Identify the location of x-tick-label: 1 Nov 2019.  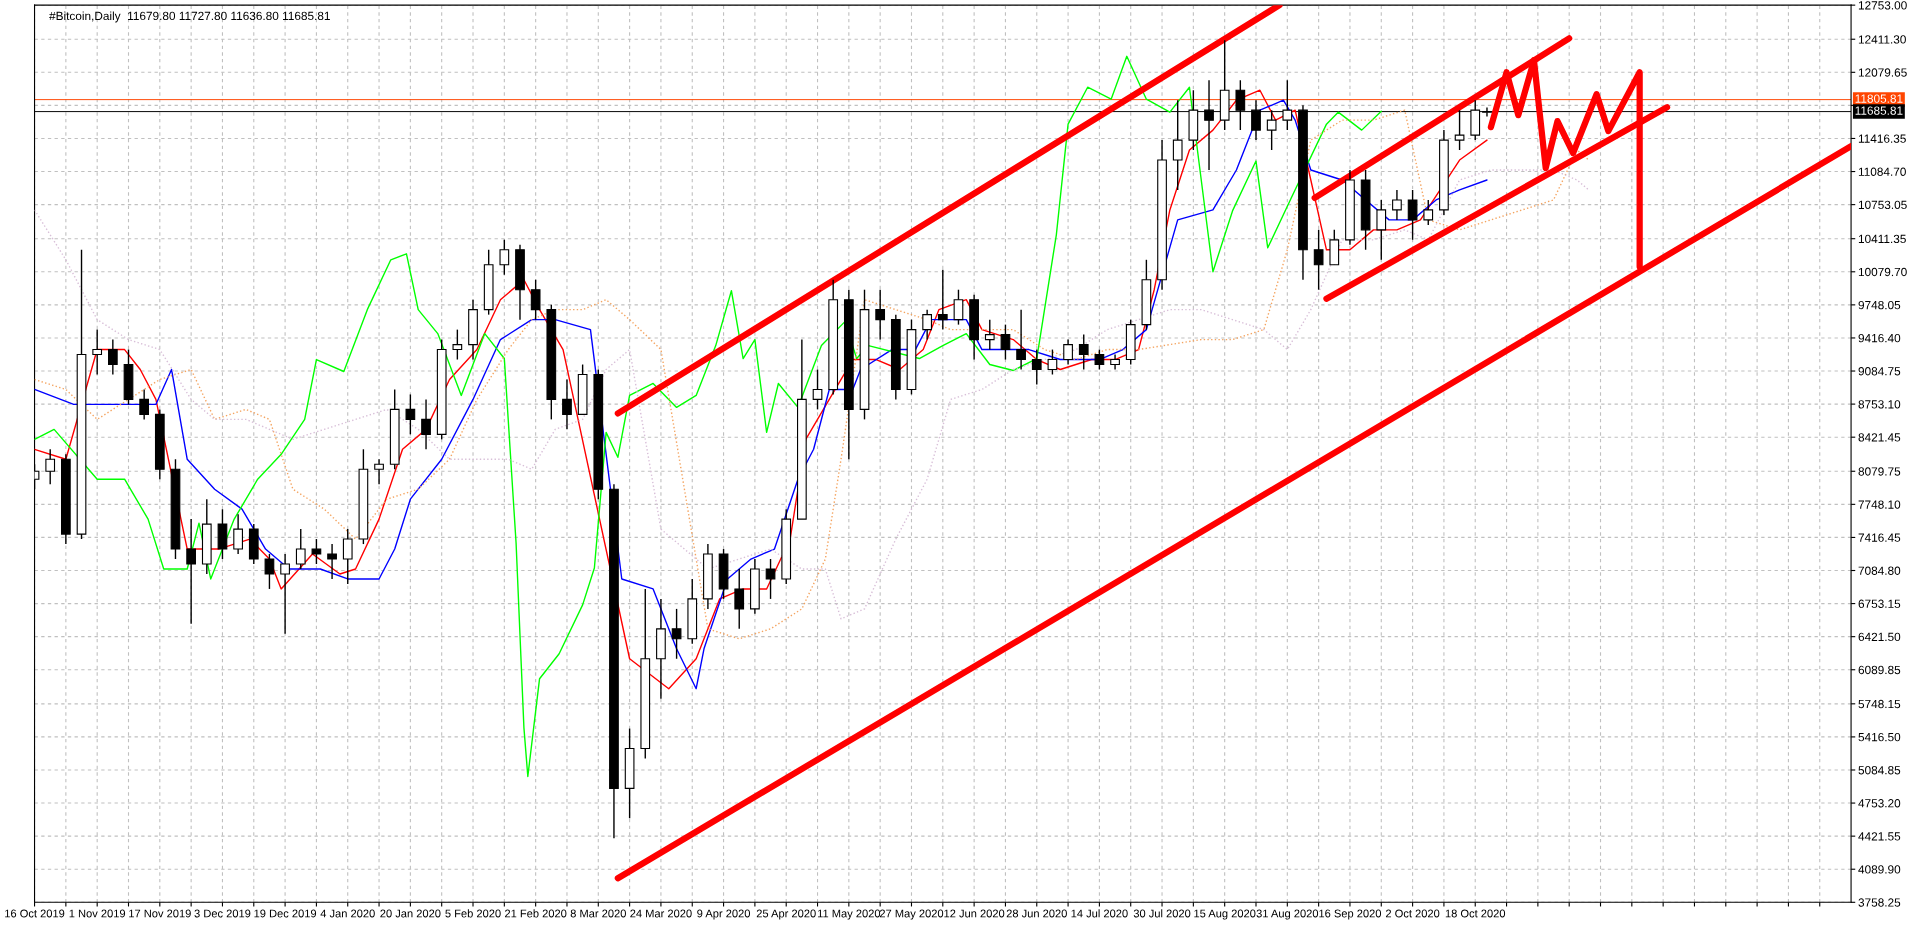
(97, 913).